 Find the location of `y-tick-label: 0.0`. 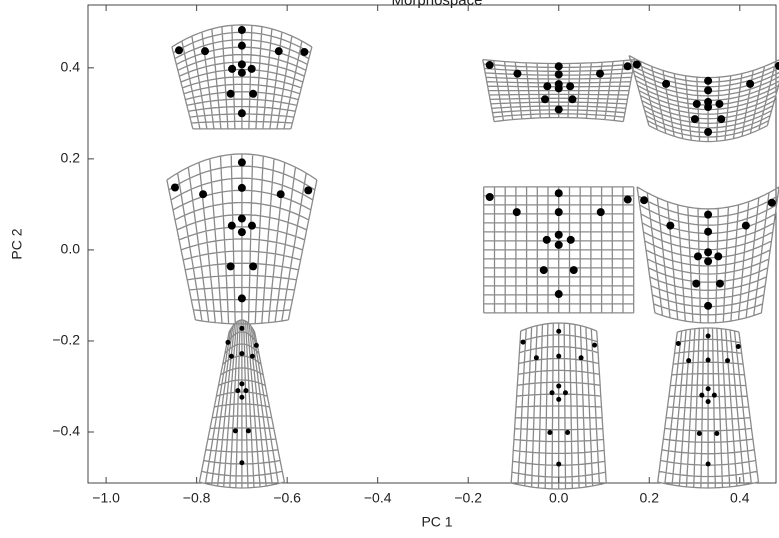

y-tick-label: 0.0 is located at coordinates (71, 249).